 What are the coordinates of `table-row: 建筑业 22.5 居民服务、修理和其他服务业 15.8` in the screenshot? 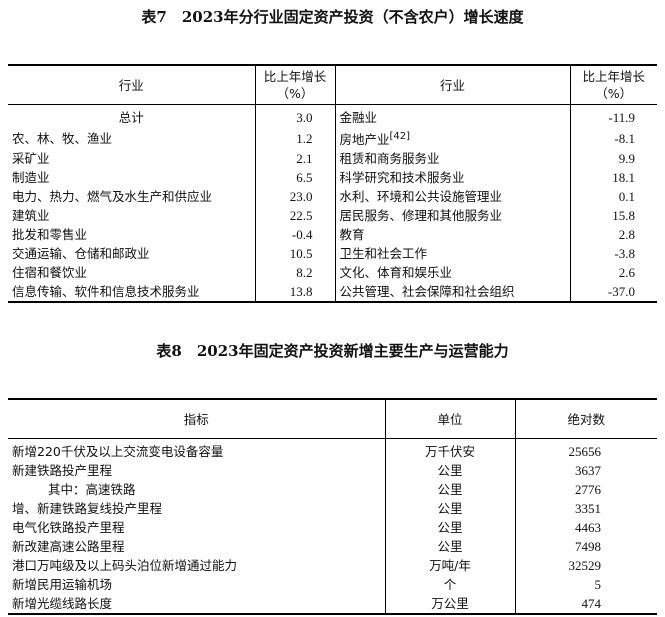 It's located at (332, 216).